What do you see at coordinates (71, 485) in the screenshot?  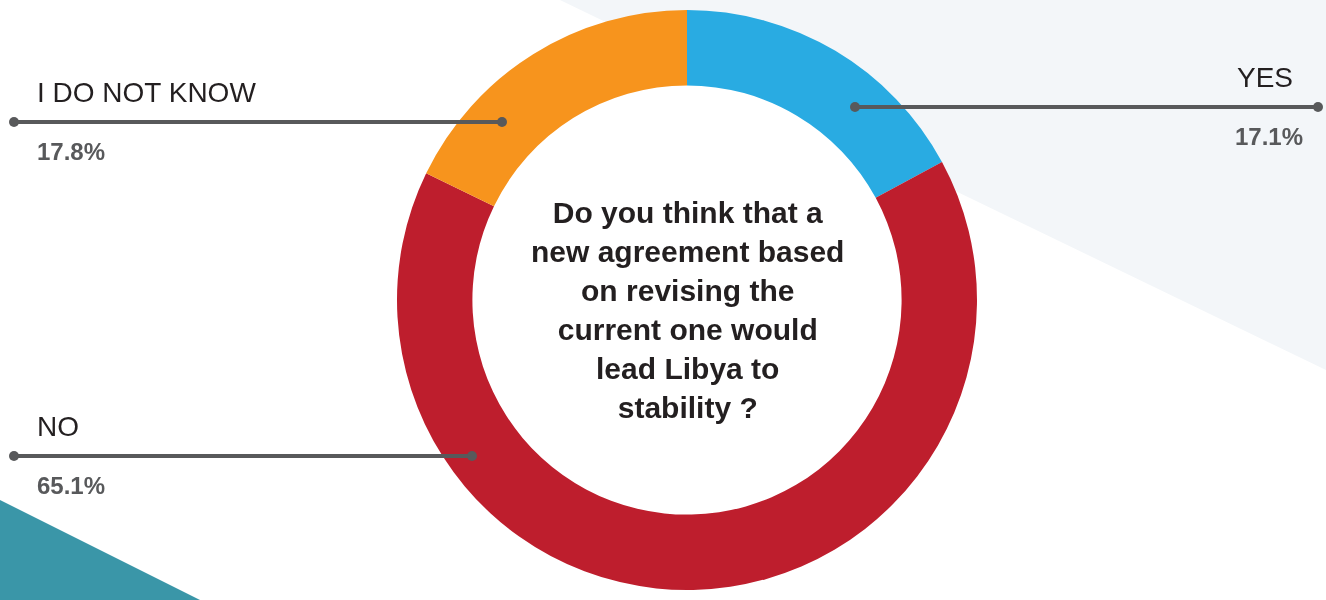 I see `data-label: 65.1%` at bounding box center [71, 485].